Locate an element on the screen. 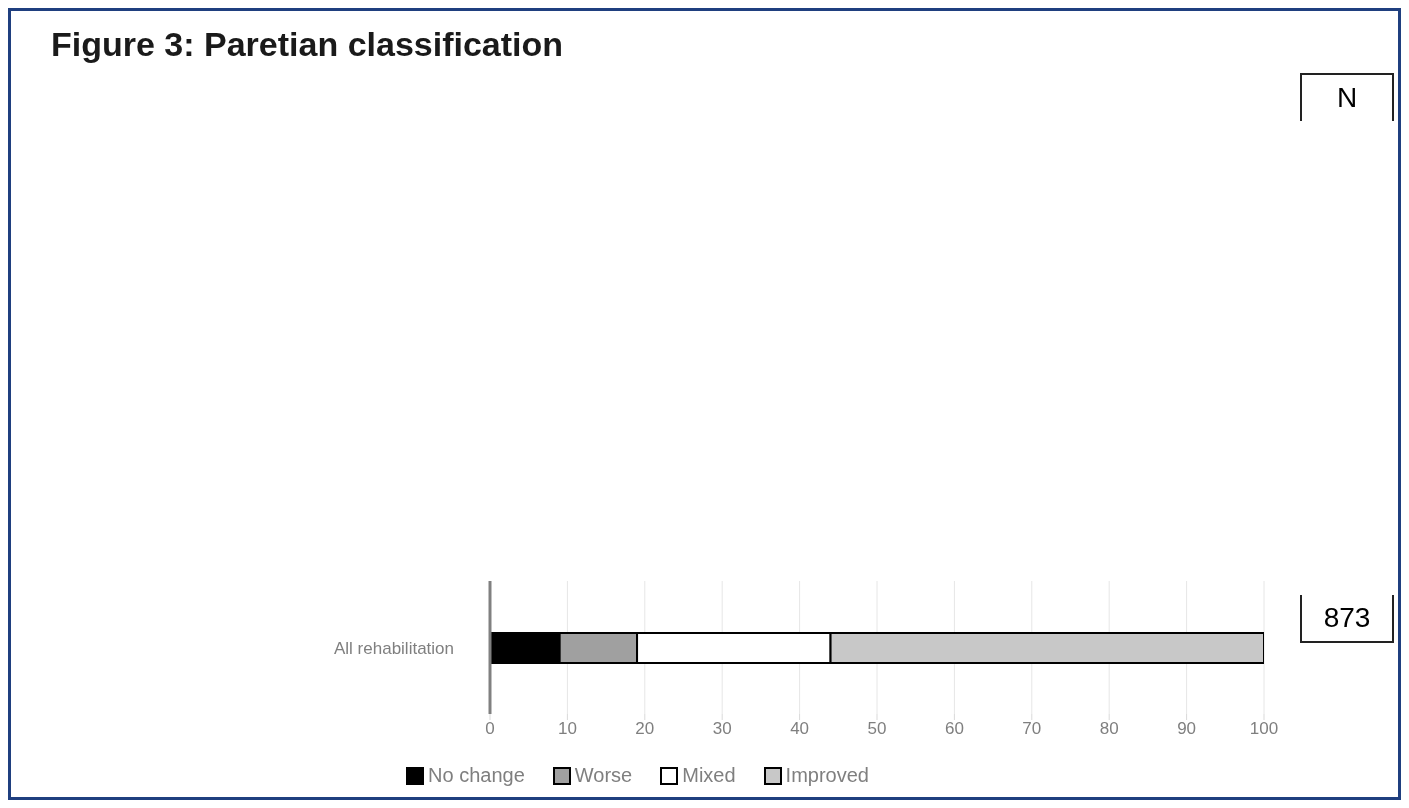  x-tick-label: 0 is located at coordinates (490, 729).